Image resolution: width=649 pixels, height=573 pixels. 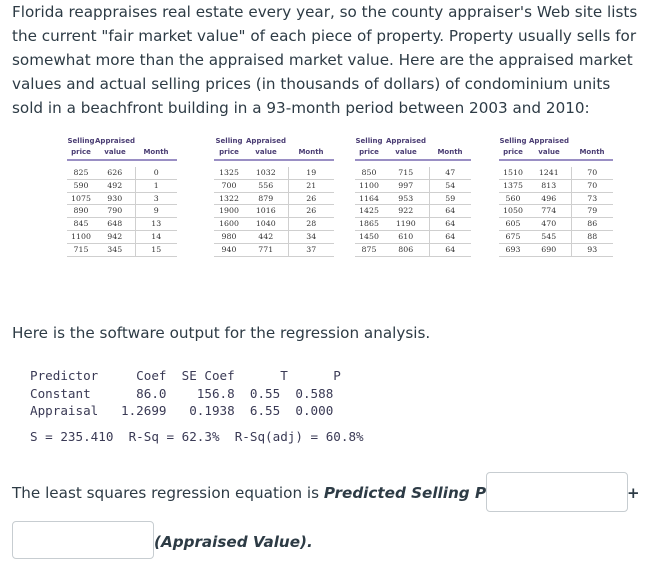 What do you see at coordinates (549, 173) in the screenshot?
I see `table-cell: 1241` at bounding box center [549, 173].